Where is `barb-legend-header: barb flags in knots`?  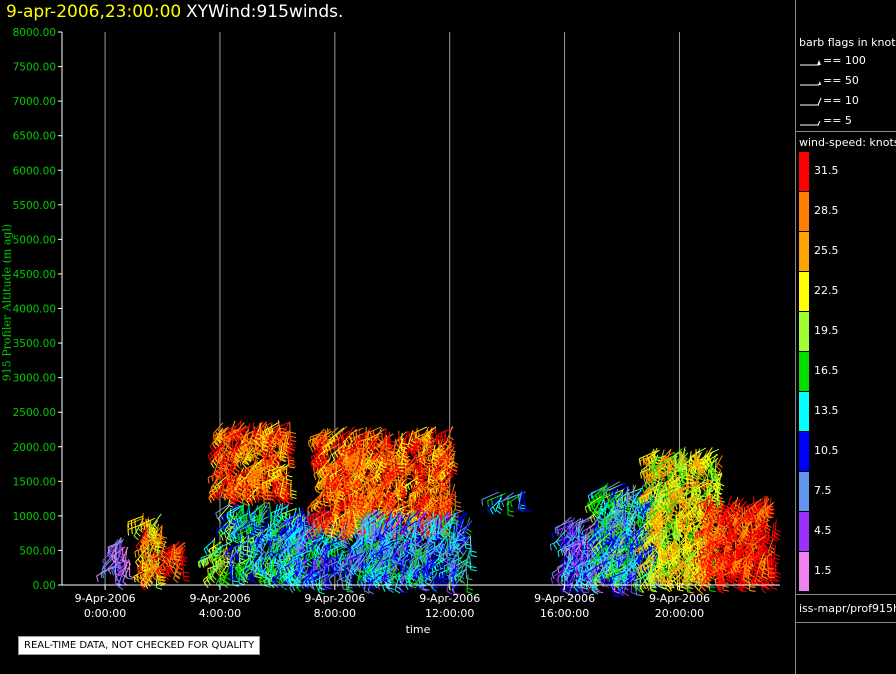
barb-legend-header: barb flags in knots is located at coordinates (847, 42).